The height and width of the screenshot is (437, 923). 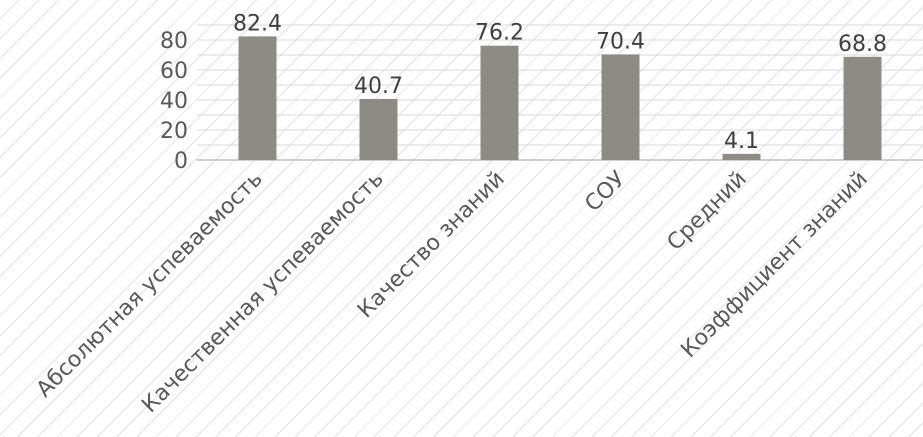 What do you see at coordinates (174, 71) in the screenshot?
I see `y-tick-label: 60` at bounding box center [174, 71].